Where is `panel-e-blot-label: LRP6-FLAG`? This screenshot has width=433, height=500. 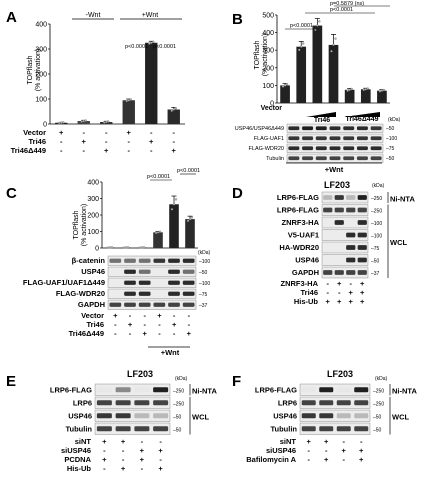
panel-e-blot-label: LRP6-FLAG is located at coordinates (71, 389).